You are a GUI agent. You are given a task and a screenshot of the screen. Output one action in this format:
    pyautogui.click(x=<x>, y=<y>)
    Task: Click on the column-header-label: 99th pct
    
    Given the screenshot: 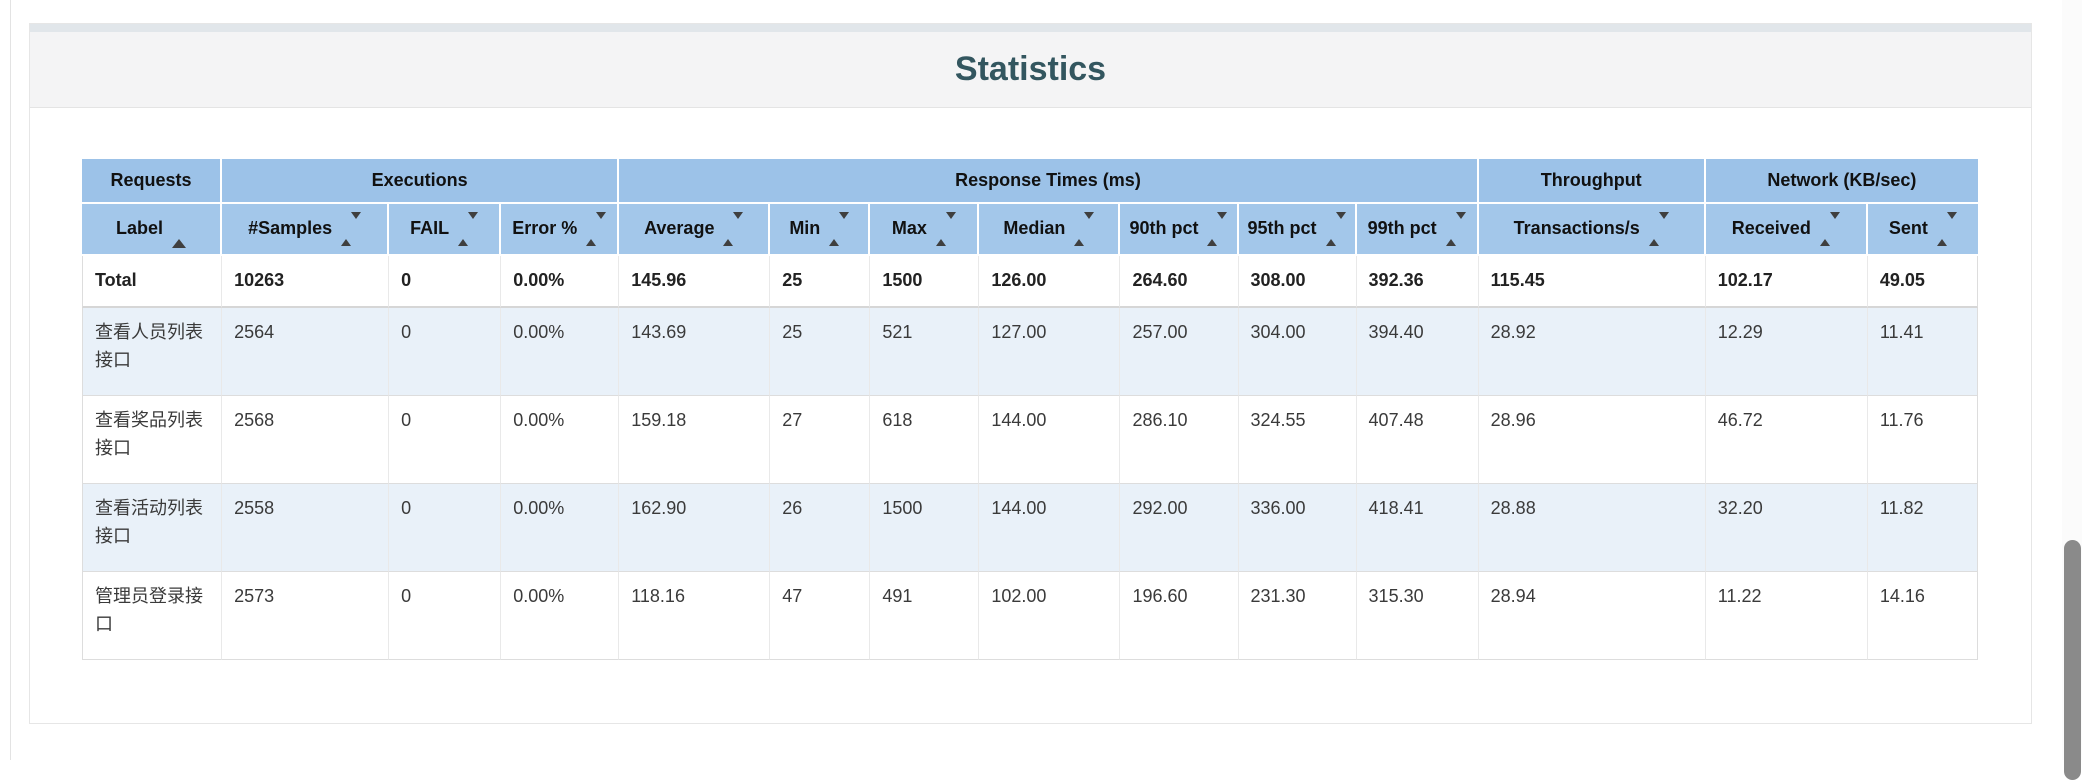 What is the action you would take?
    pyautogui.click(x=1402, y=228)
    